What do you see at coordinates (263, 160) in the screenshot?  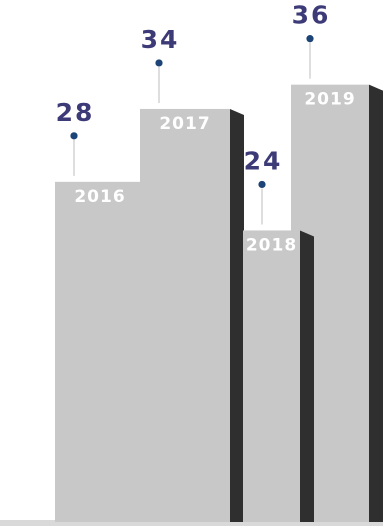 I see `value-label: 24` at bounding box center [263, 160].